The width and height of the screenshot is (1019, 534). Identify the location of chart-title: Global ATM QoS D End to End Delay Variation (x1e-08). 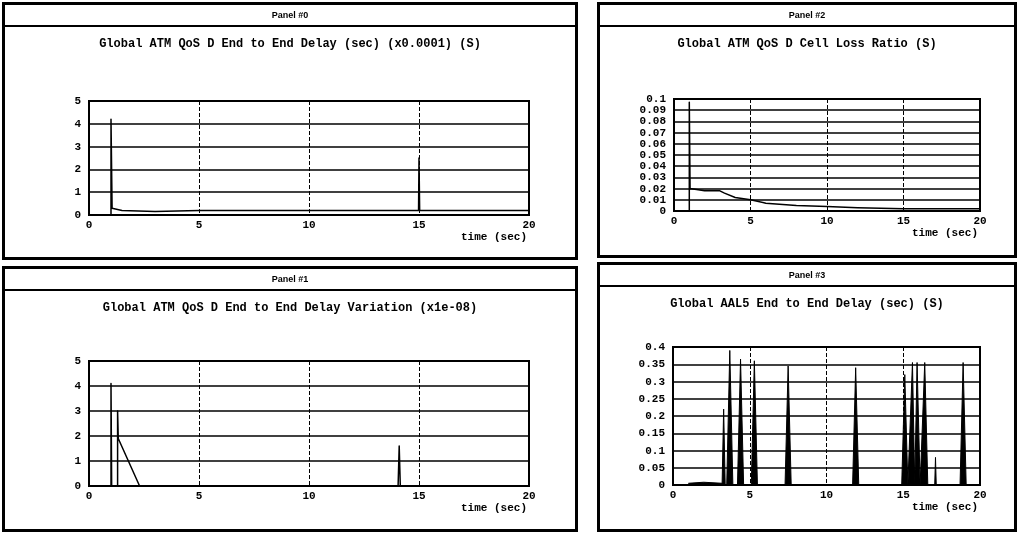
(290, 308).